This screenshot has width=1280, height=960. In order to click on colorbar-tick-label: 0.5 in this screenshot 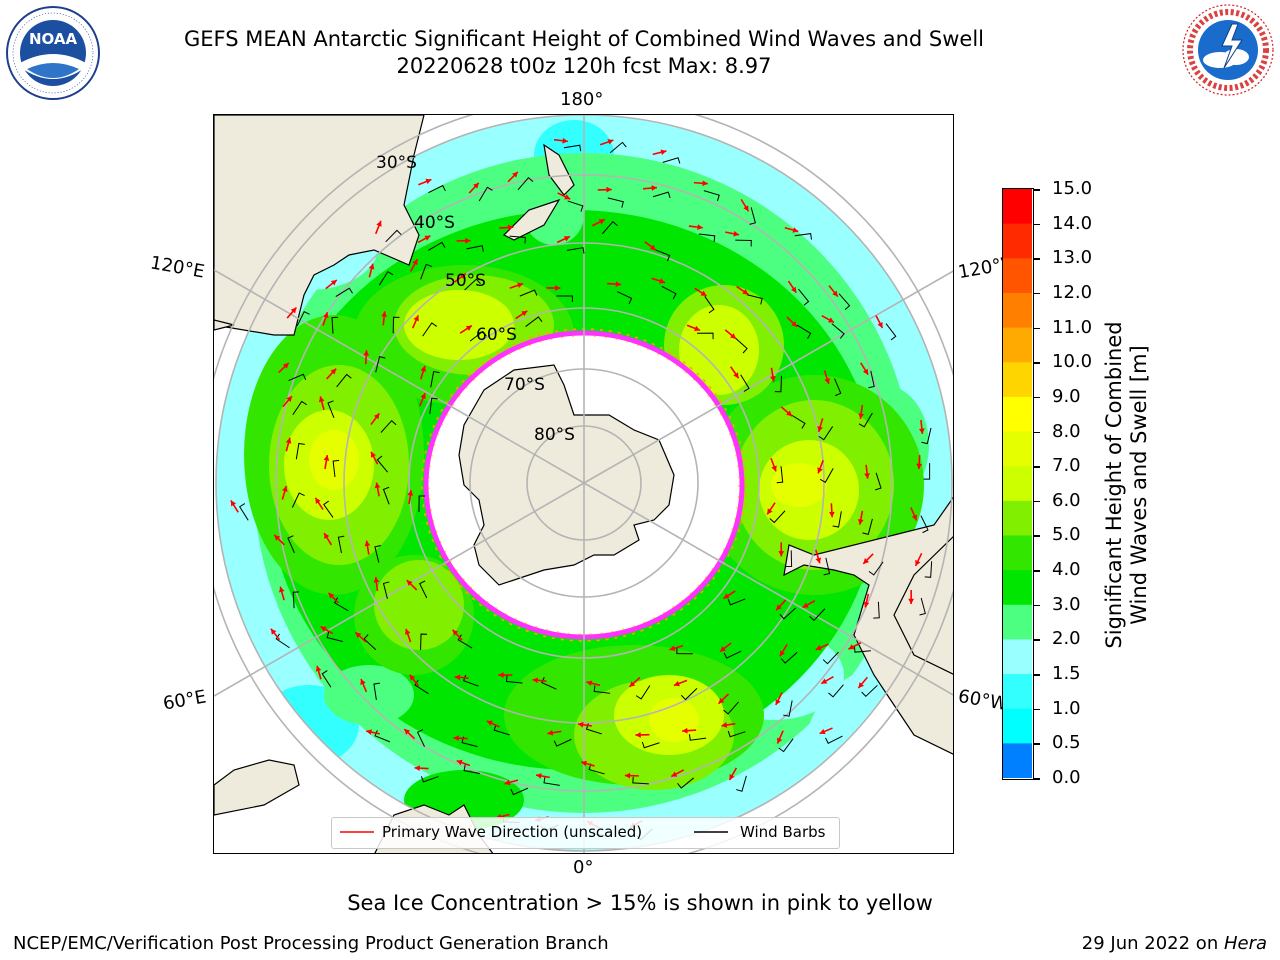, I will do `click(1066, 743)`.